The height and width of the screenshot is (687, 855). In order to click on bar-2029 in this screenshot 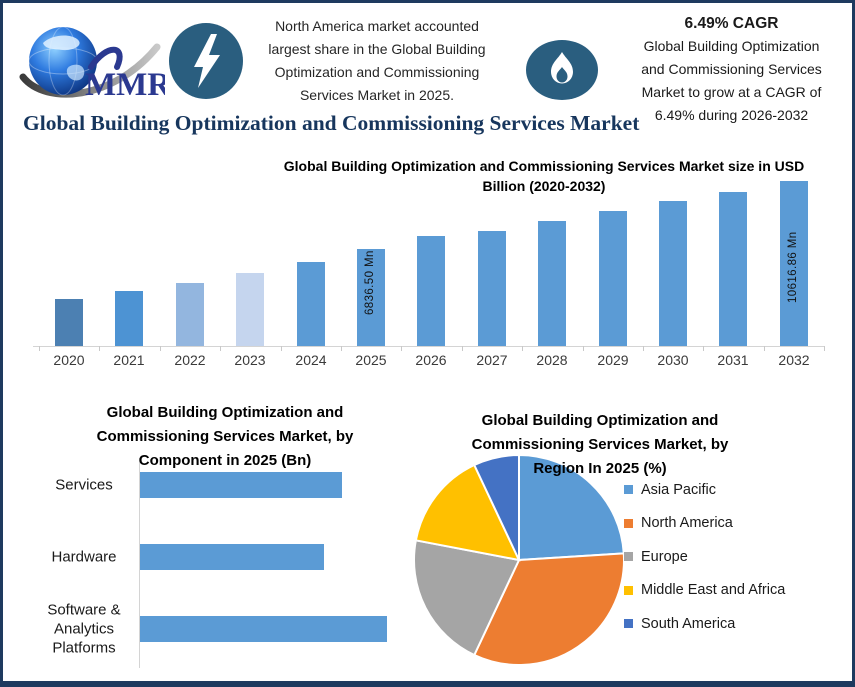, I will do `click(613, 278)`.